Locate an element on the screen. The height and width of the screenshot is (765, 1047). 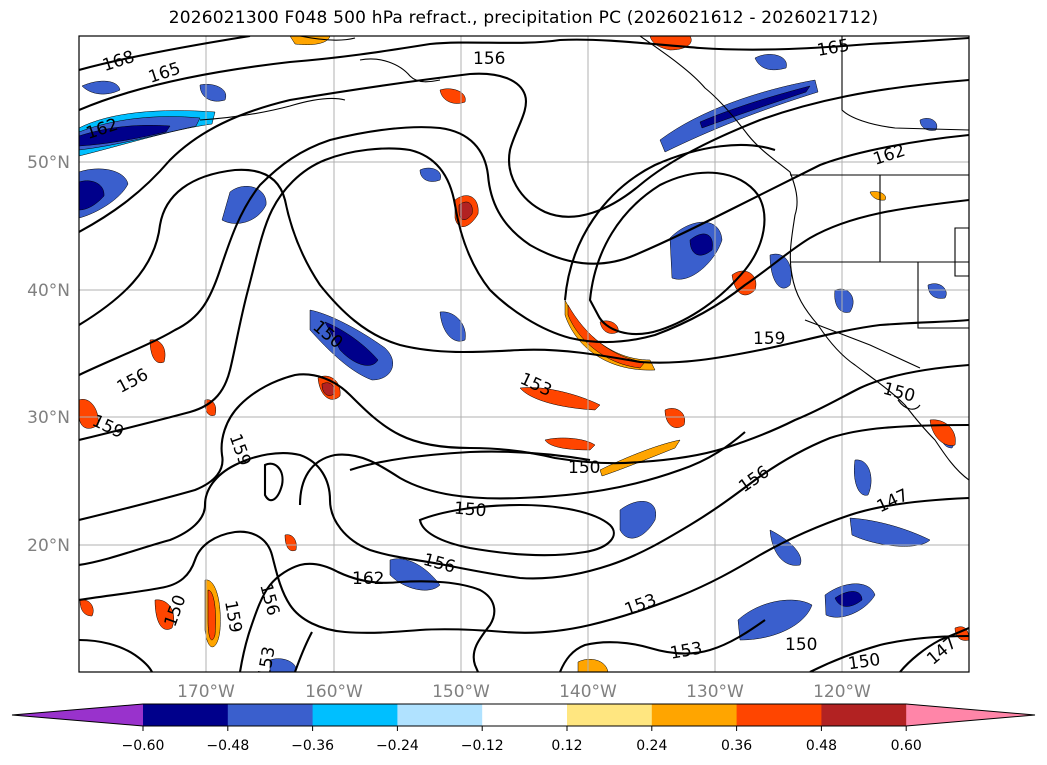
lon-label: 150°W is located at coordinates (461, 692).